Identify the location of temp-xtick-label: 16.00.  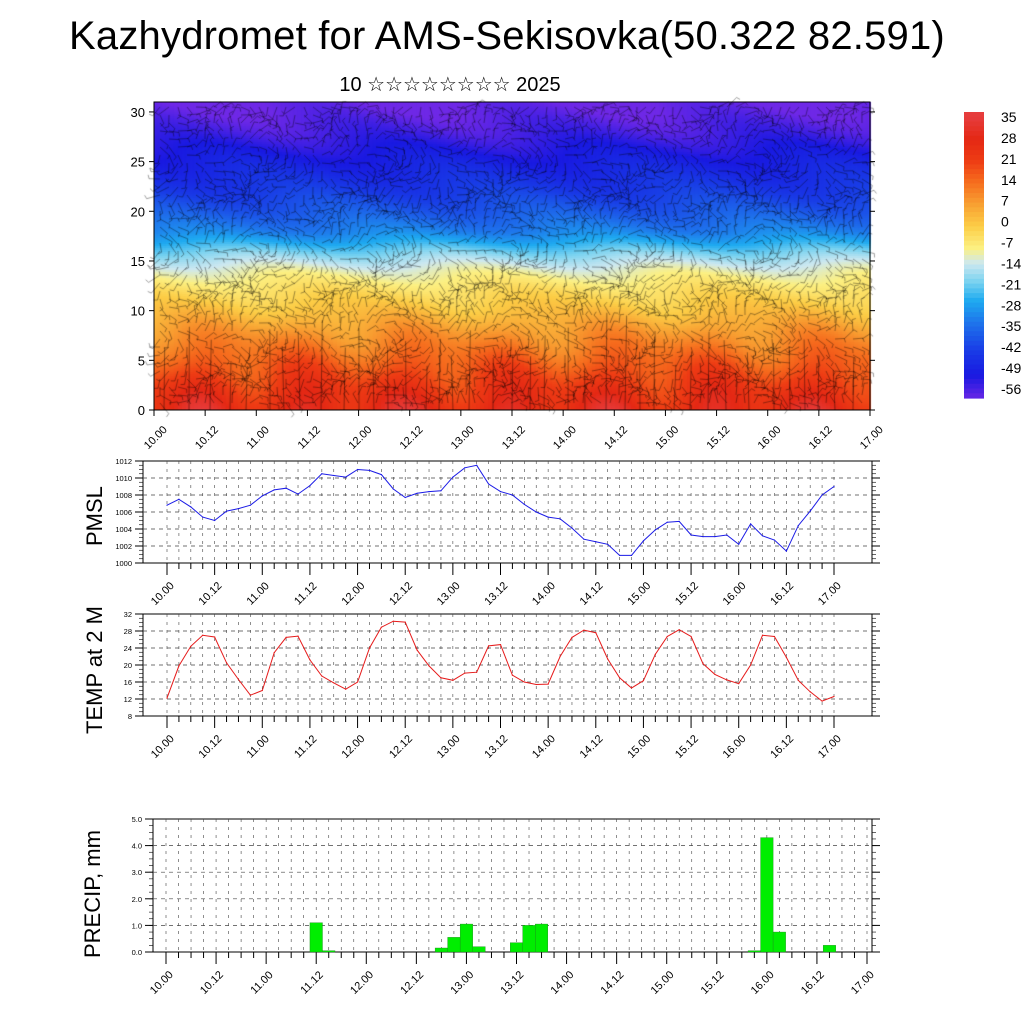
(735, 747).